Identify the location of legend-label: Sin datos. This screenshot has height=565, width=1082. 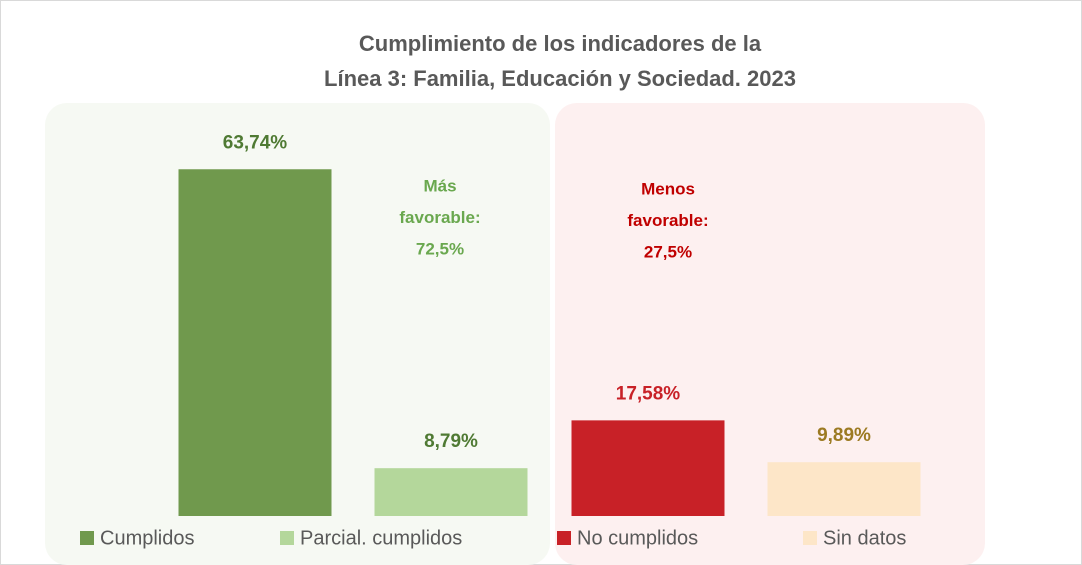
(864, 538).